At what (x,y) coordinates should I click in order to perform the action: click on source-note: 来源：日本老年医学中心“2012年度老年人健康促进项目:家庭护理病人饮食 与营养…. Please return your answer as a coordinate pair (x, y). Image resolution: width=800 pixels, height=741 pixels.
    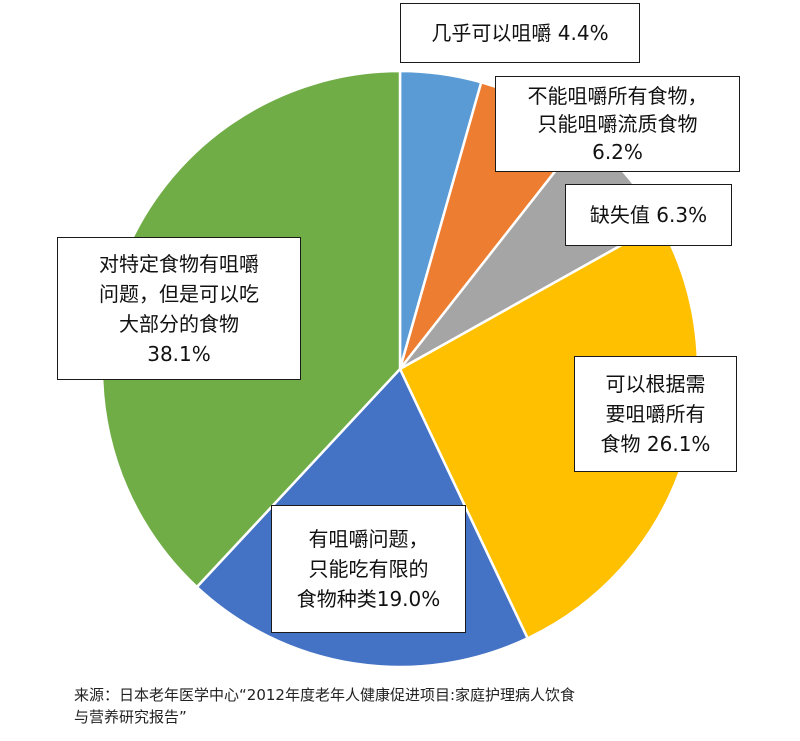
    Looking at the image, I should click on (325, 706).